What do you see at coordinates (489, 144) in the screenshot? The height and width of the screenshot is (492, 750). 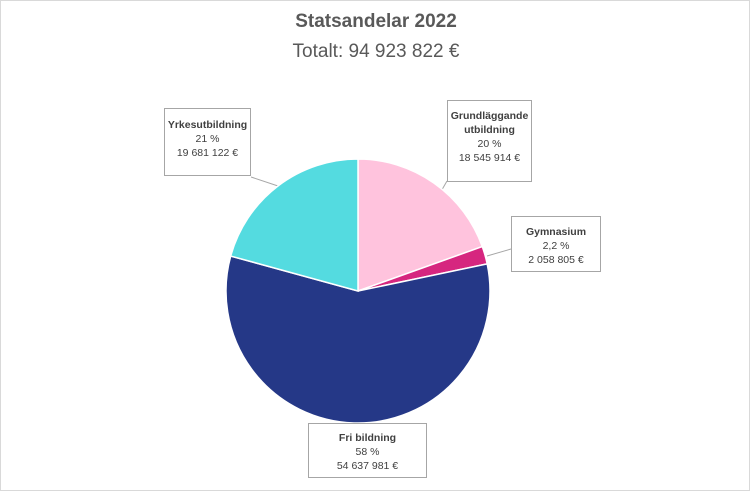 I see `data-label-percent: 20 %` at bounding box center [489, 144].